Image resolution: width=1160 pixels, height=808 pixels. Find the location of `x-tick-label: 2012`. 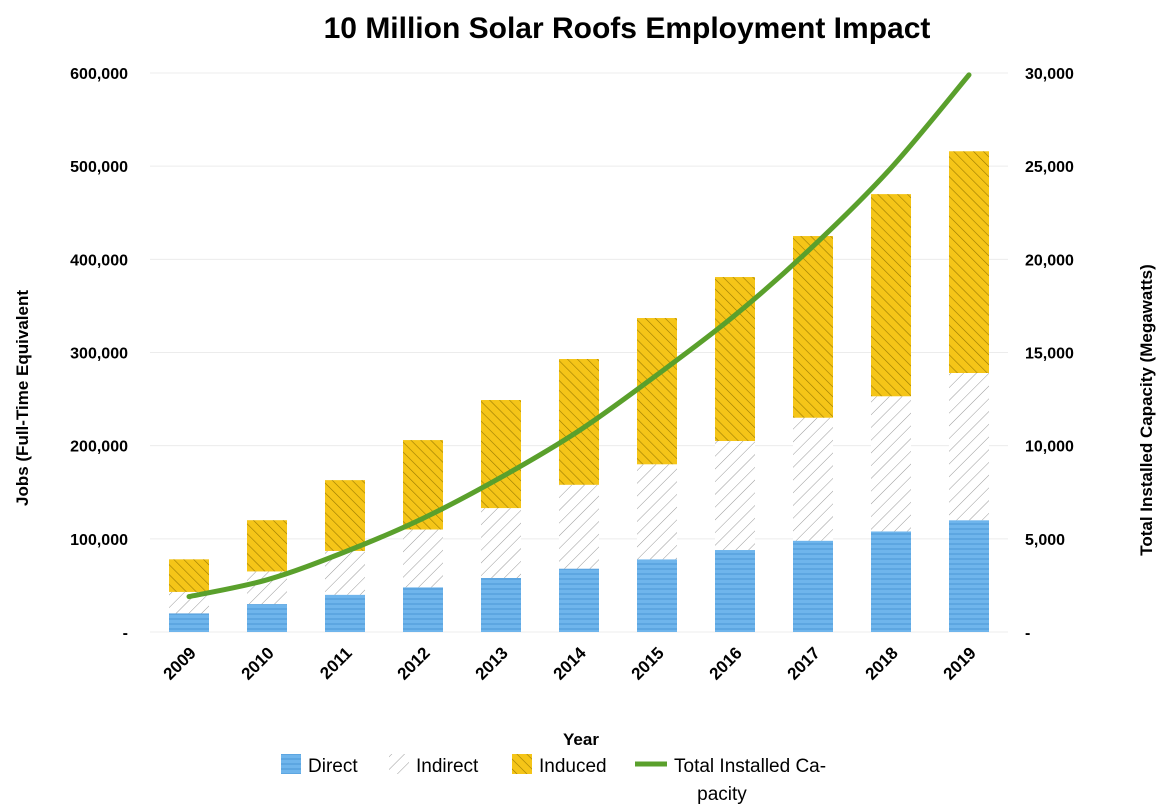

x-tick-label: 2012 is located at coordinates (414, 663).